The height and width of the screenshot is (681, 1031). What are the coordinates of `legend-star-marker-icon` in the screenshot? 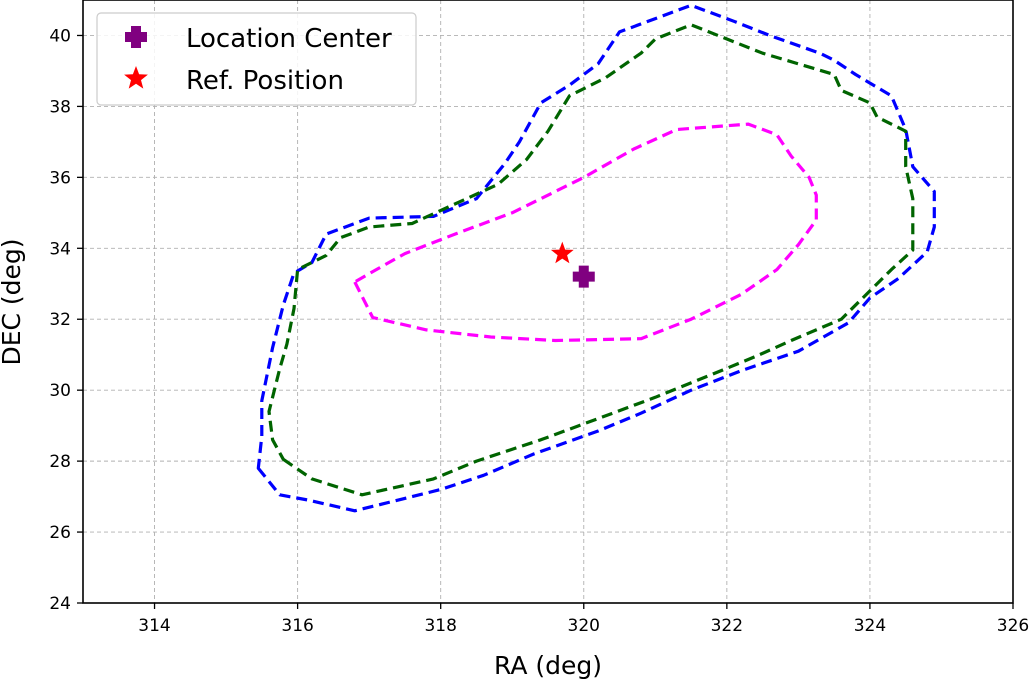 It's located at (136, 77).